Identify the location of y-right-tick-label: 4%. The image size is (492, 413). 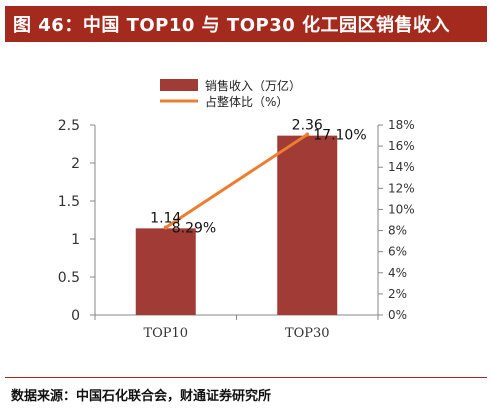
(397, 273).